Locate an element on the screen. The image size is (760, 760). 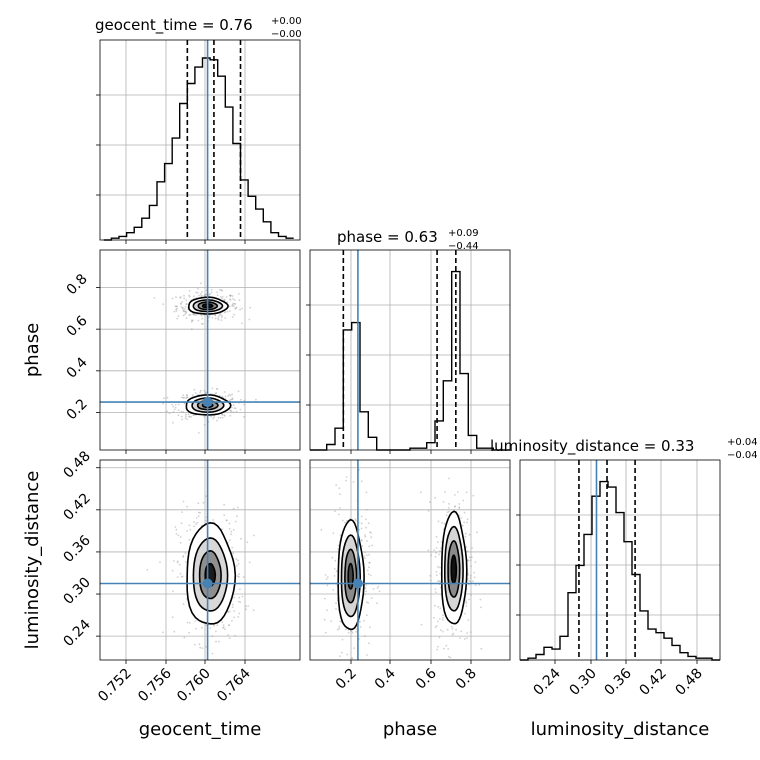
x-tick-label-luminosity-distance-0: 0.24 is located at coordinates (546, 681).